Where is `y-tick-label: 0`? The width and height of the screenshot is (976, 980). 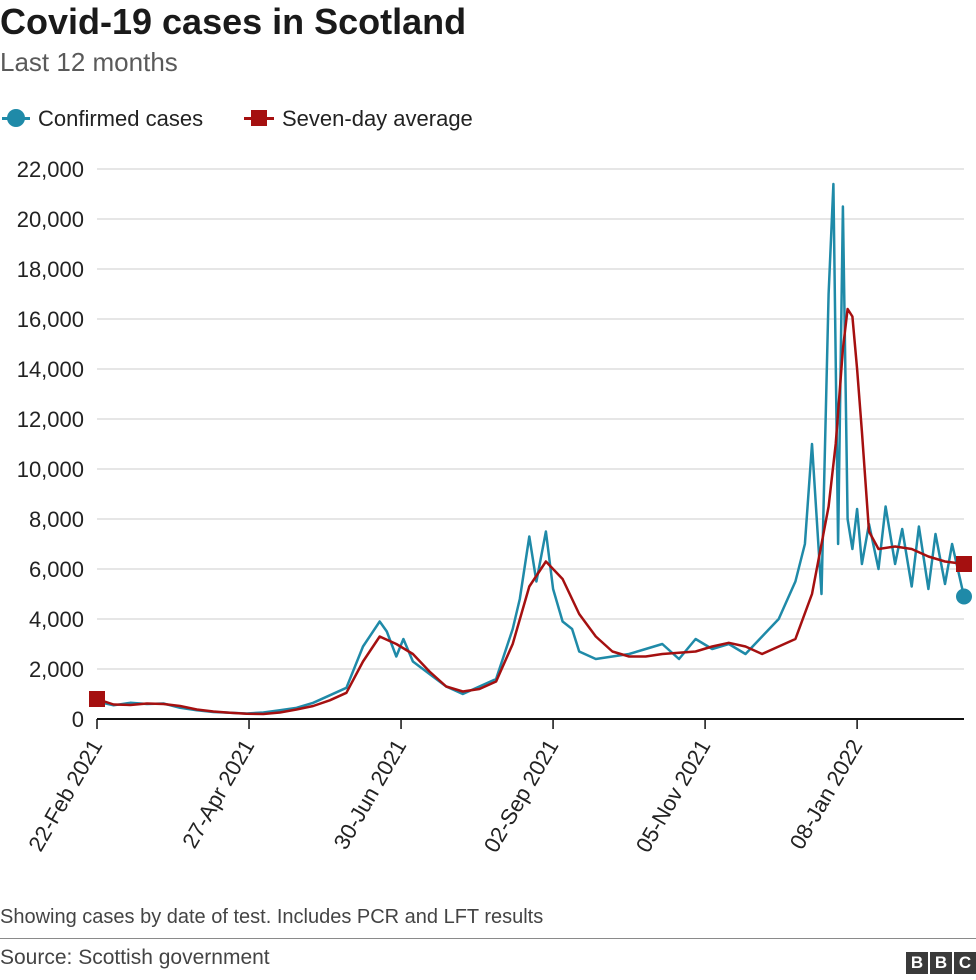
y-tick-label: 0 is located at coordinates (78, 719).